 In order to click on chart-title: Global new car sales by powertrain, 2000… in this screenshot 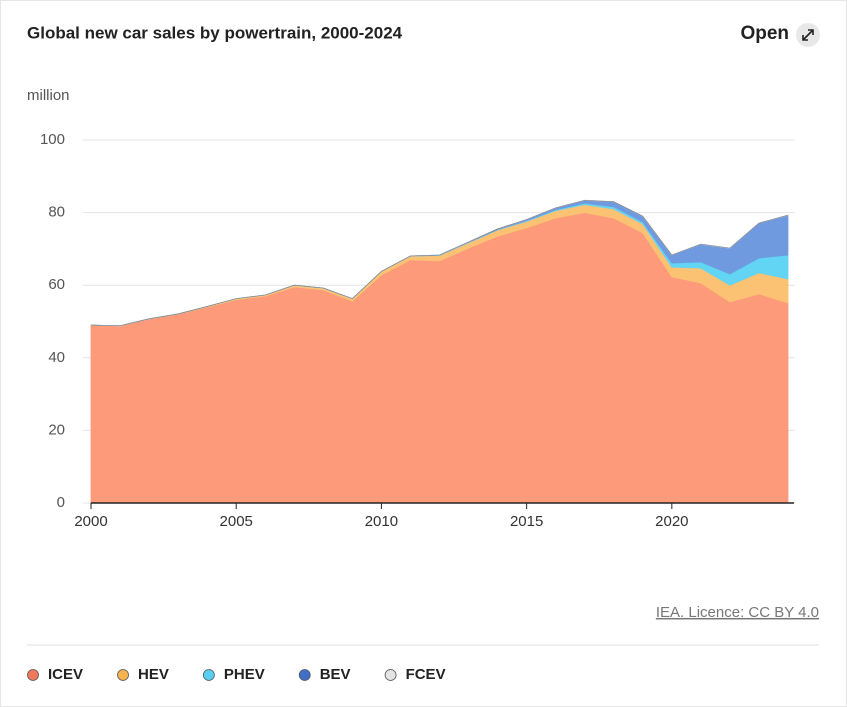, I will do `click(215, 32)`.